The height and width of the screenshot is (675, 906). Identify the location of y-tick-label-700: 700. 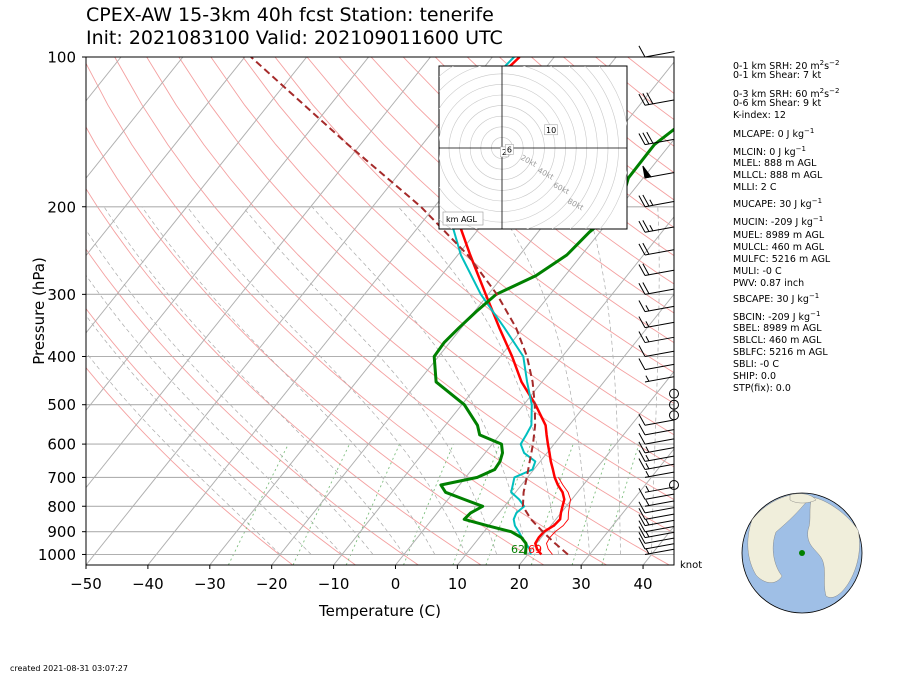
(61, 478).